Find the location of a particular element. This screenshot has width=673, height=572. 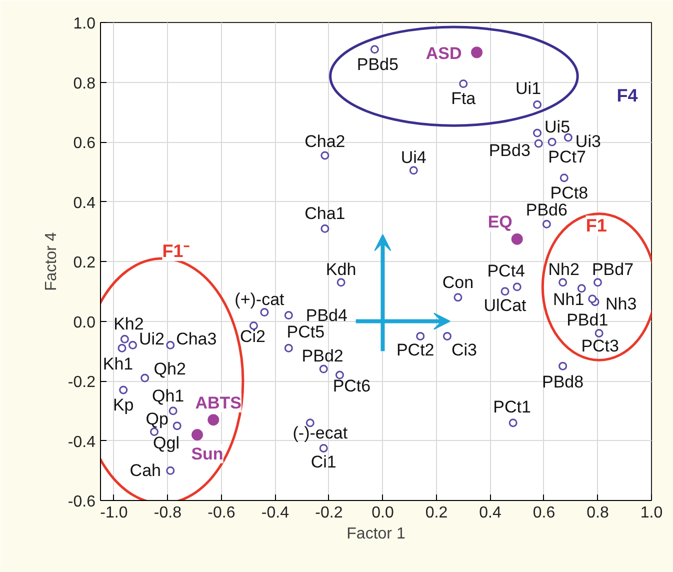

x-tick-label: 1.0 is located at coordinates (651, 513).